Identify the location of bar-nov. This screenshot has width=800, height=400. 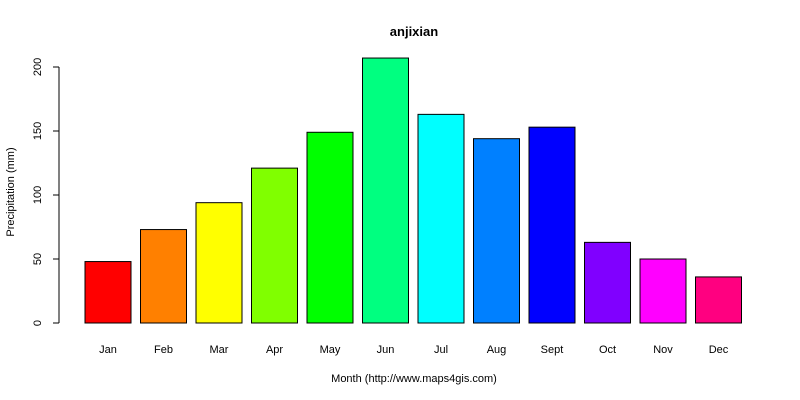
(663, 291).